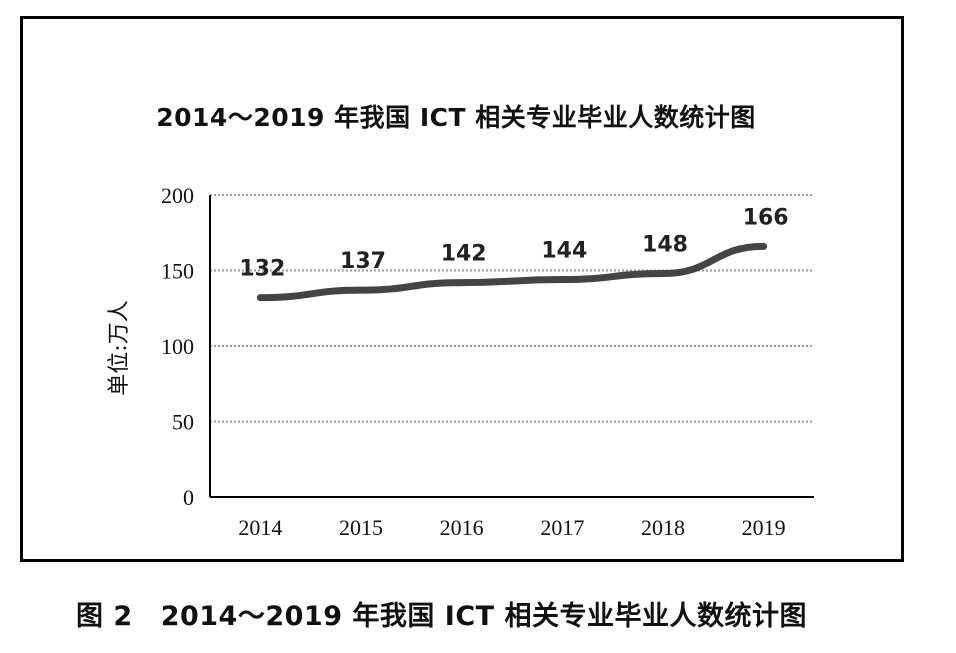  What do you see at coordinates (260, 527) in the screenshot?
I see `x-tick-2014: 2014` at bounding box center [260, 527].